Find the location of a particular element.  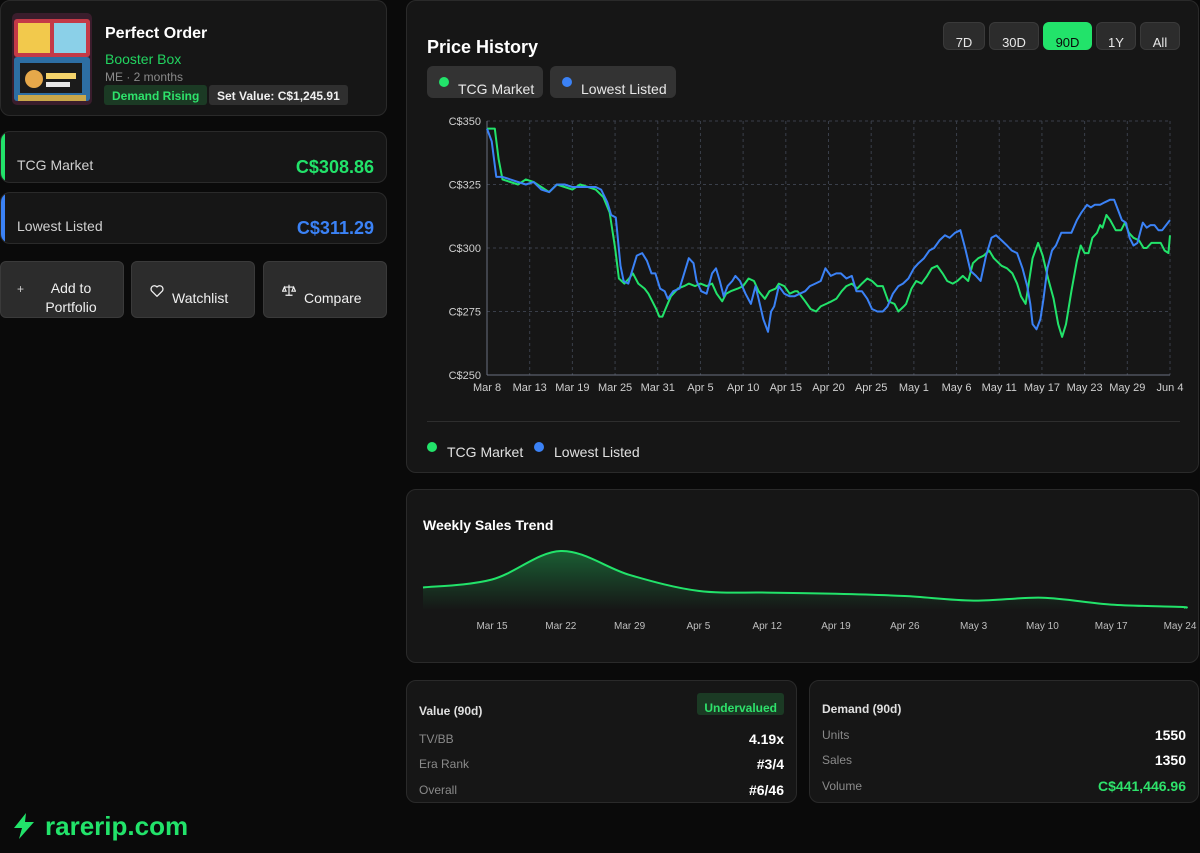

x-tick-label: May 6 is located at coordinates (957, 388).